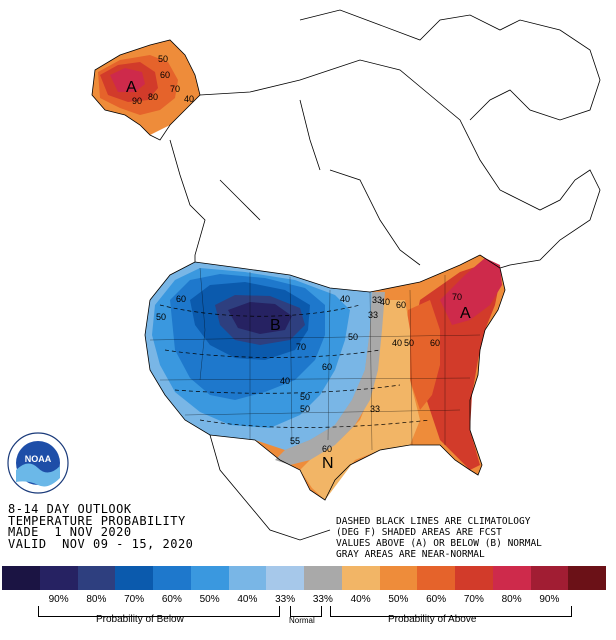 The height and width of the screenshot is (640, 616). I want to click on legend-normal-label: Normal, so click(302, 620).